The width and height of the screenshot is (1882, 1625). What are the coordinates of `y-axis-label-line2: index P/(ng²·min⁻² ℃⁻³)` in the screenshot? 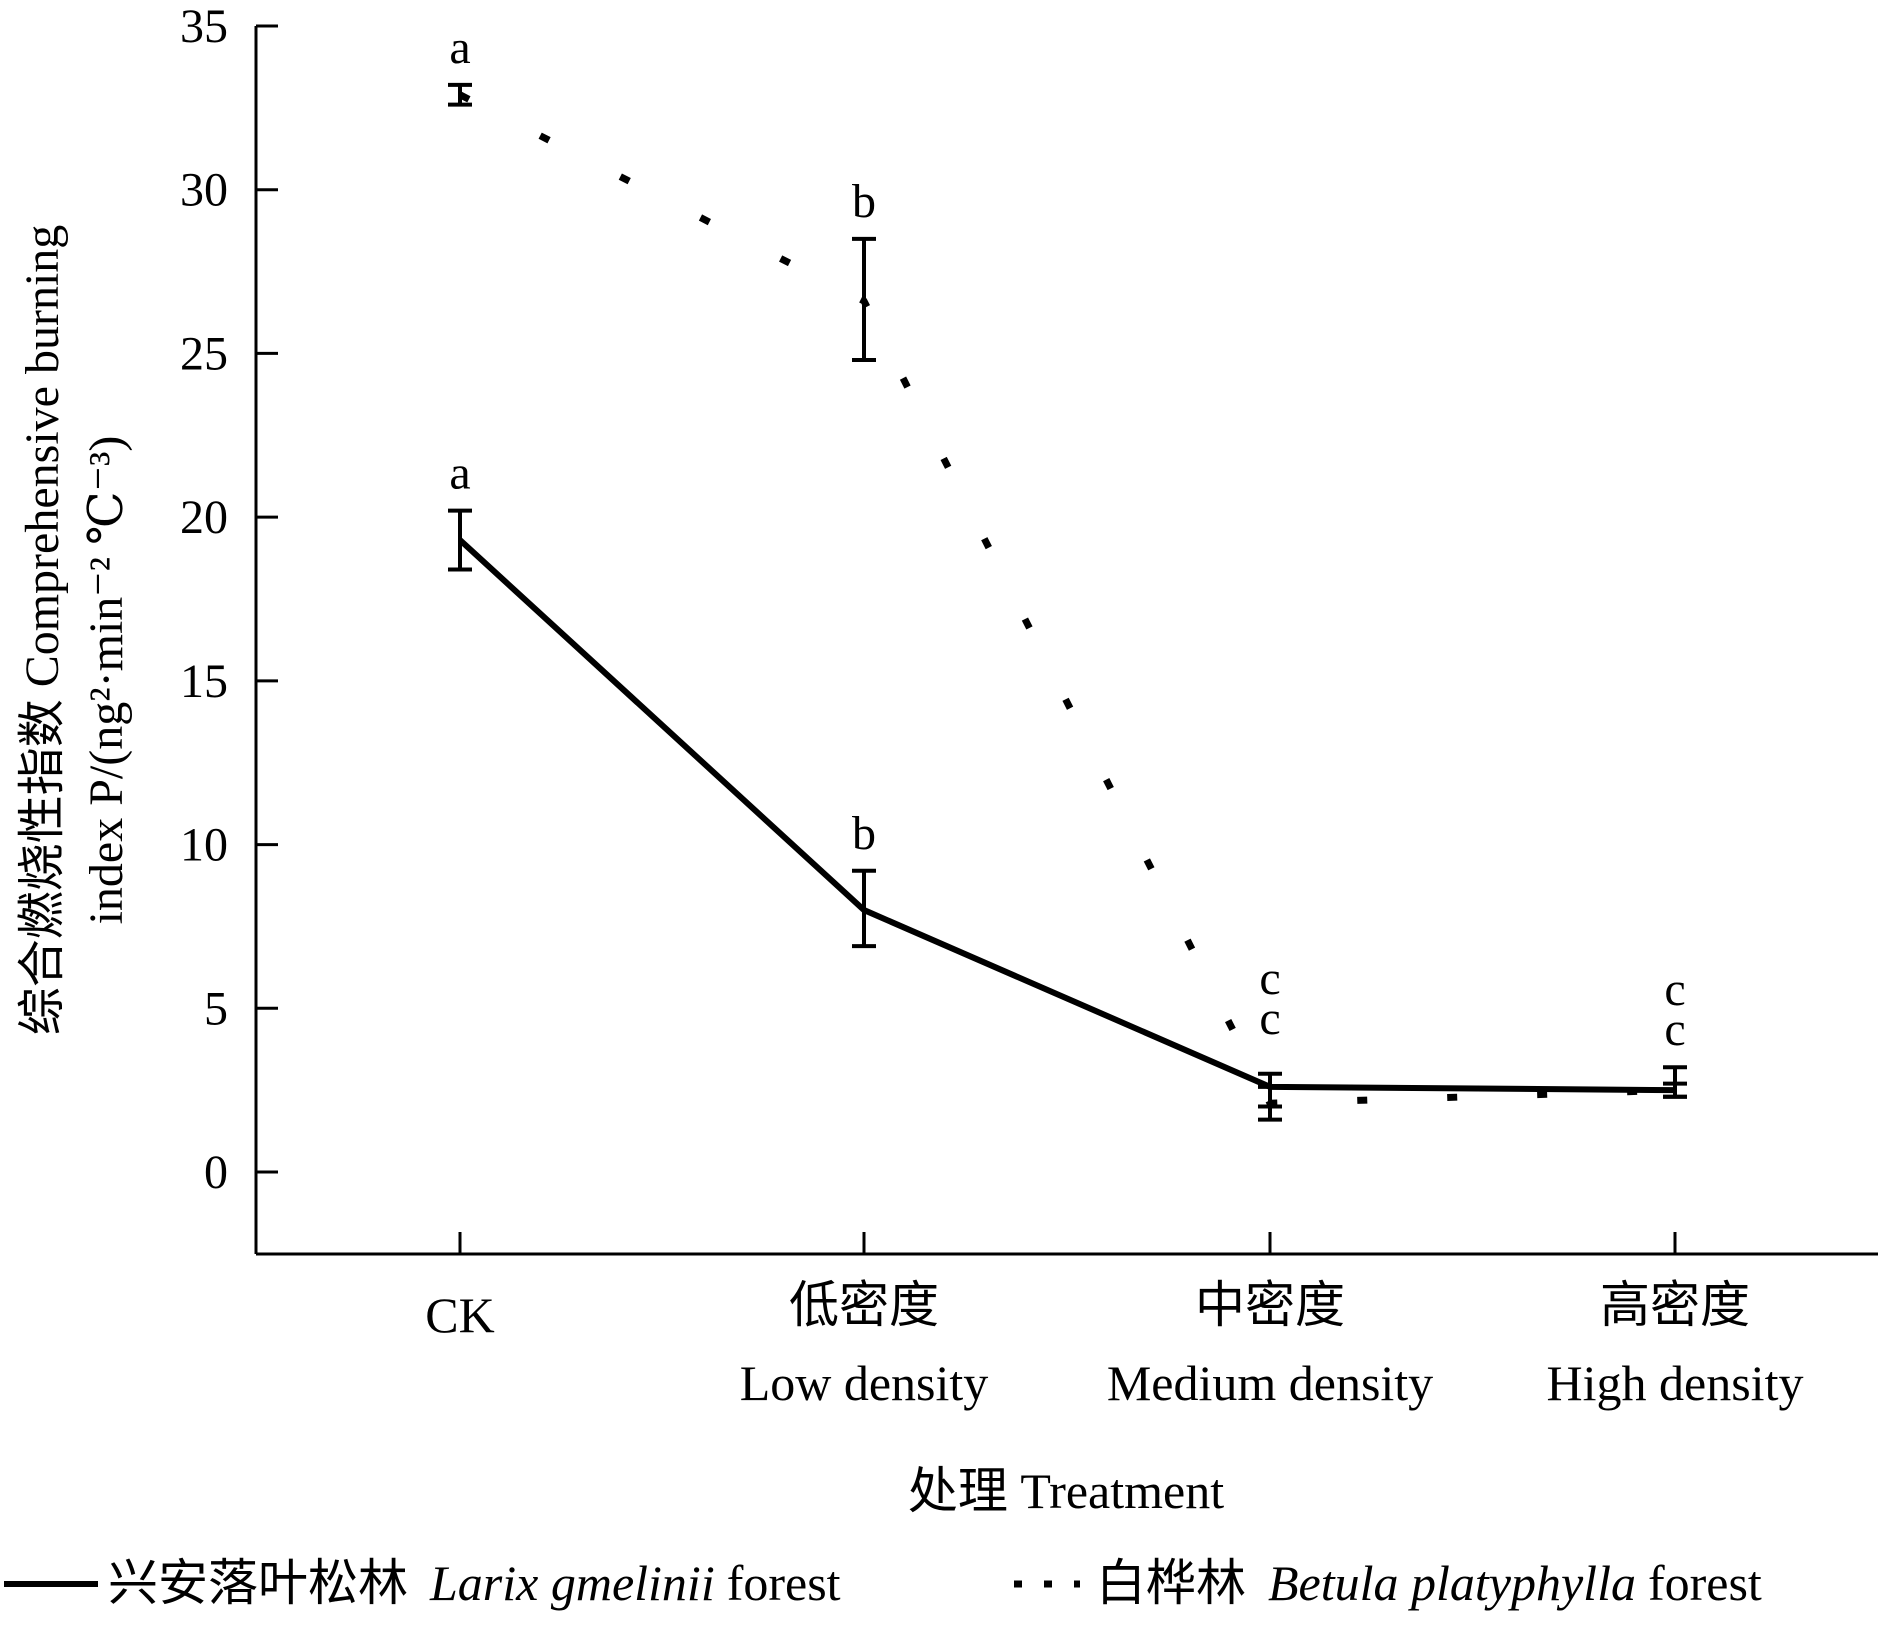 It's located at (106, 680).